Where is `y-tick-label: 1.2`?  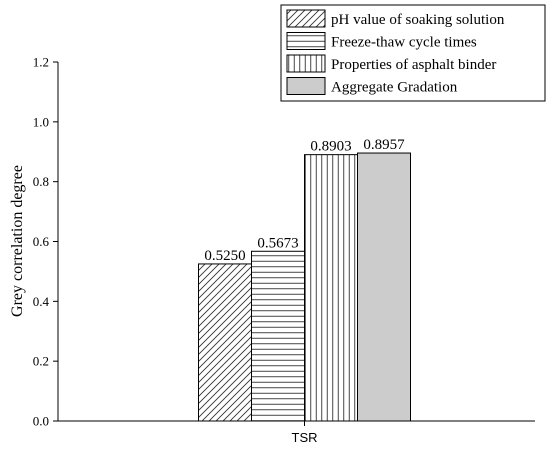 y-tick-label: 1.2 is located at coordinates (41, 62).